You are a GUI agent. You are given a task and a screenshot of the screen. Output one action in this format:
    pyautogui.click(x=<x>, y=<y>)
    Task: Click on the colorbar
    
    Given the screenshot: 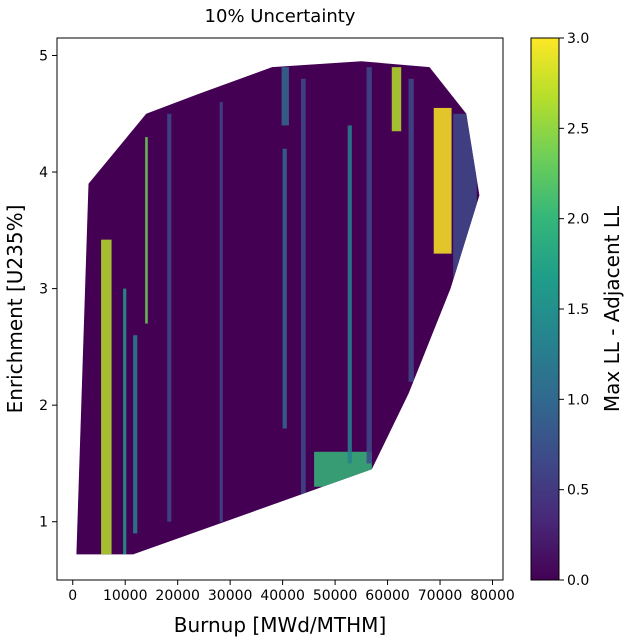 What is the action you would take?
    pyautogui.click(x=545, y=309)
    